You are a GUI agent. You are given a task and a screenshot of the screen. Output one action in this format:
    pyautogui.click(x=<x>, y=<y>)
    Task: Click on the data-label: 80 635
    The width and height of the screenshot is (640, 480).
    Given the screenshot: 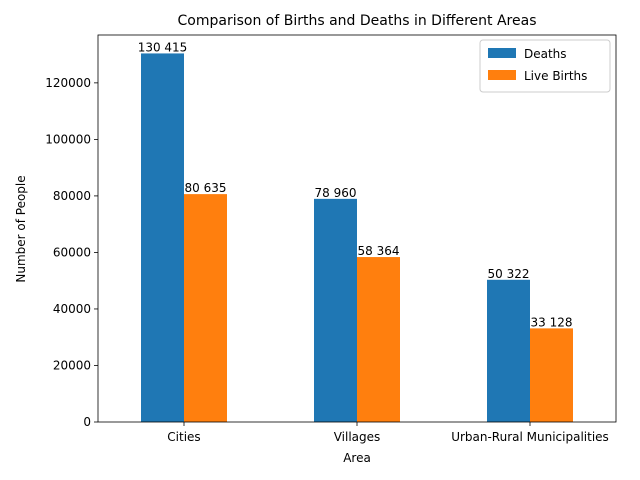 What is the action you would take?
    pyautogui.click(x=206, y=188)
    